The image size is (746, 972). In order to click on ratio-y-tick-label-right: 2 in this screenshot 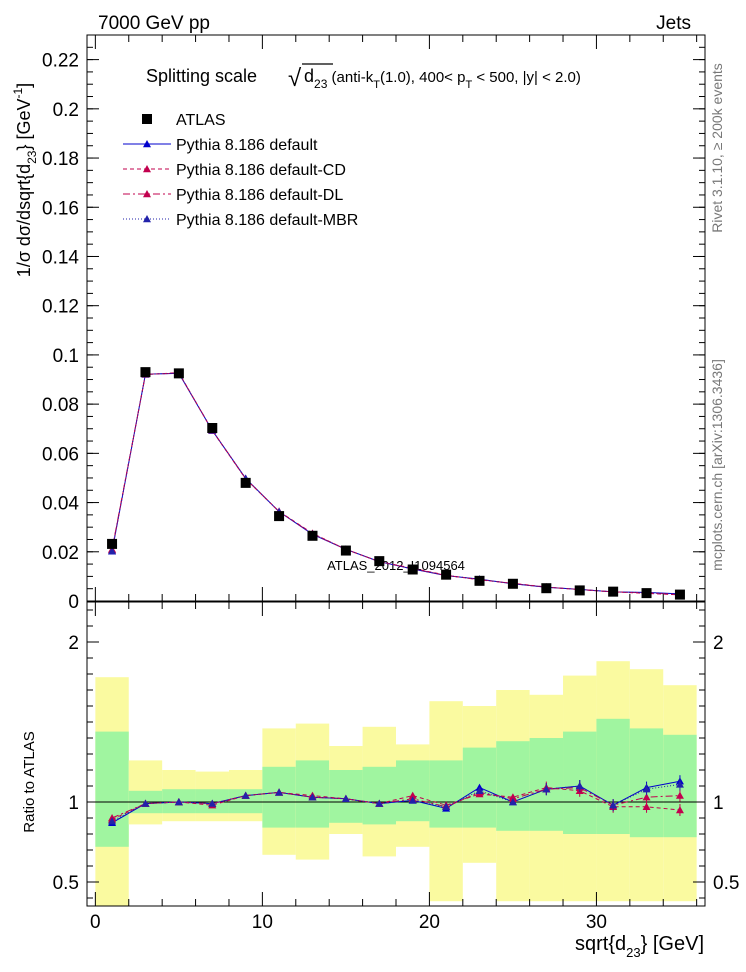, I will do `click(718, 643)`.